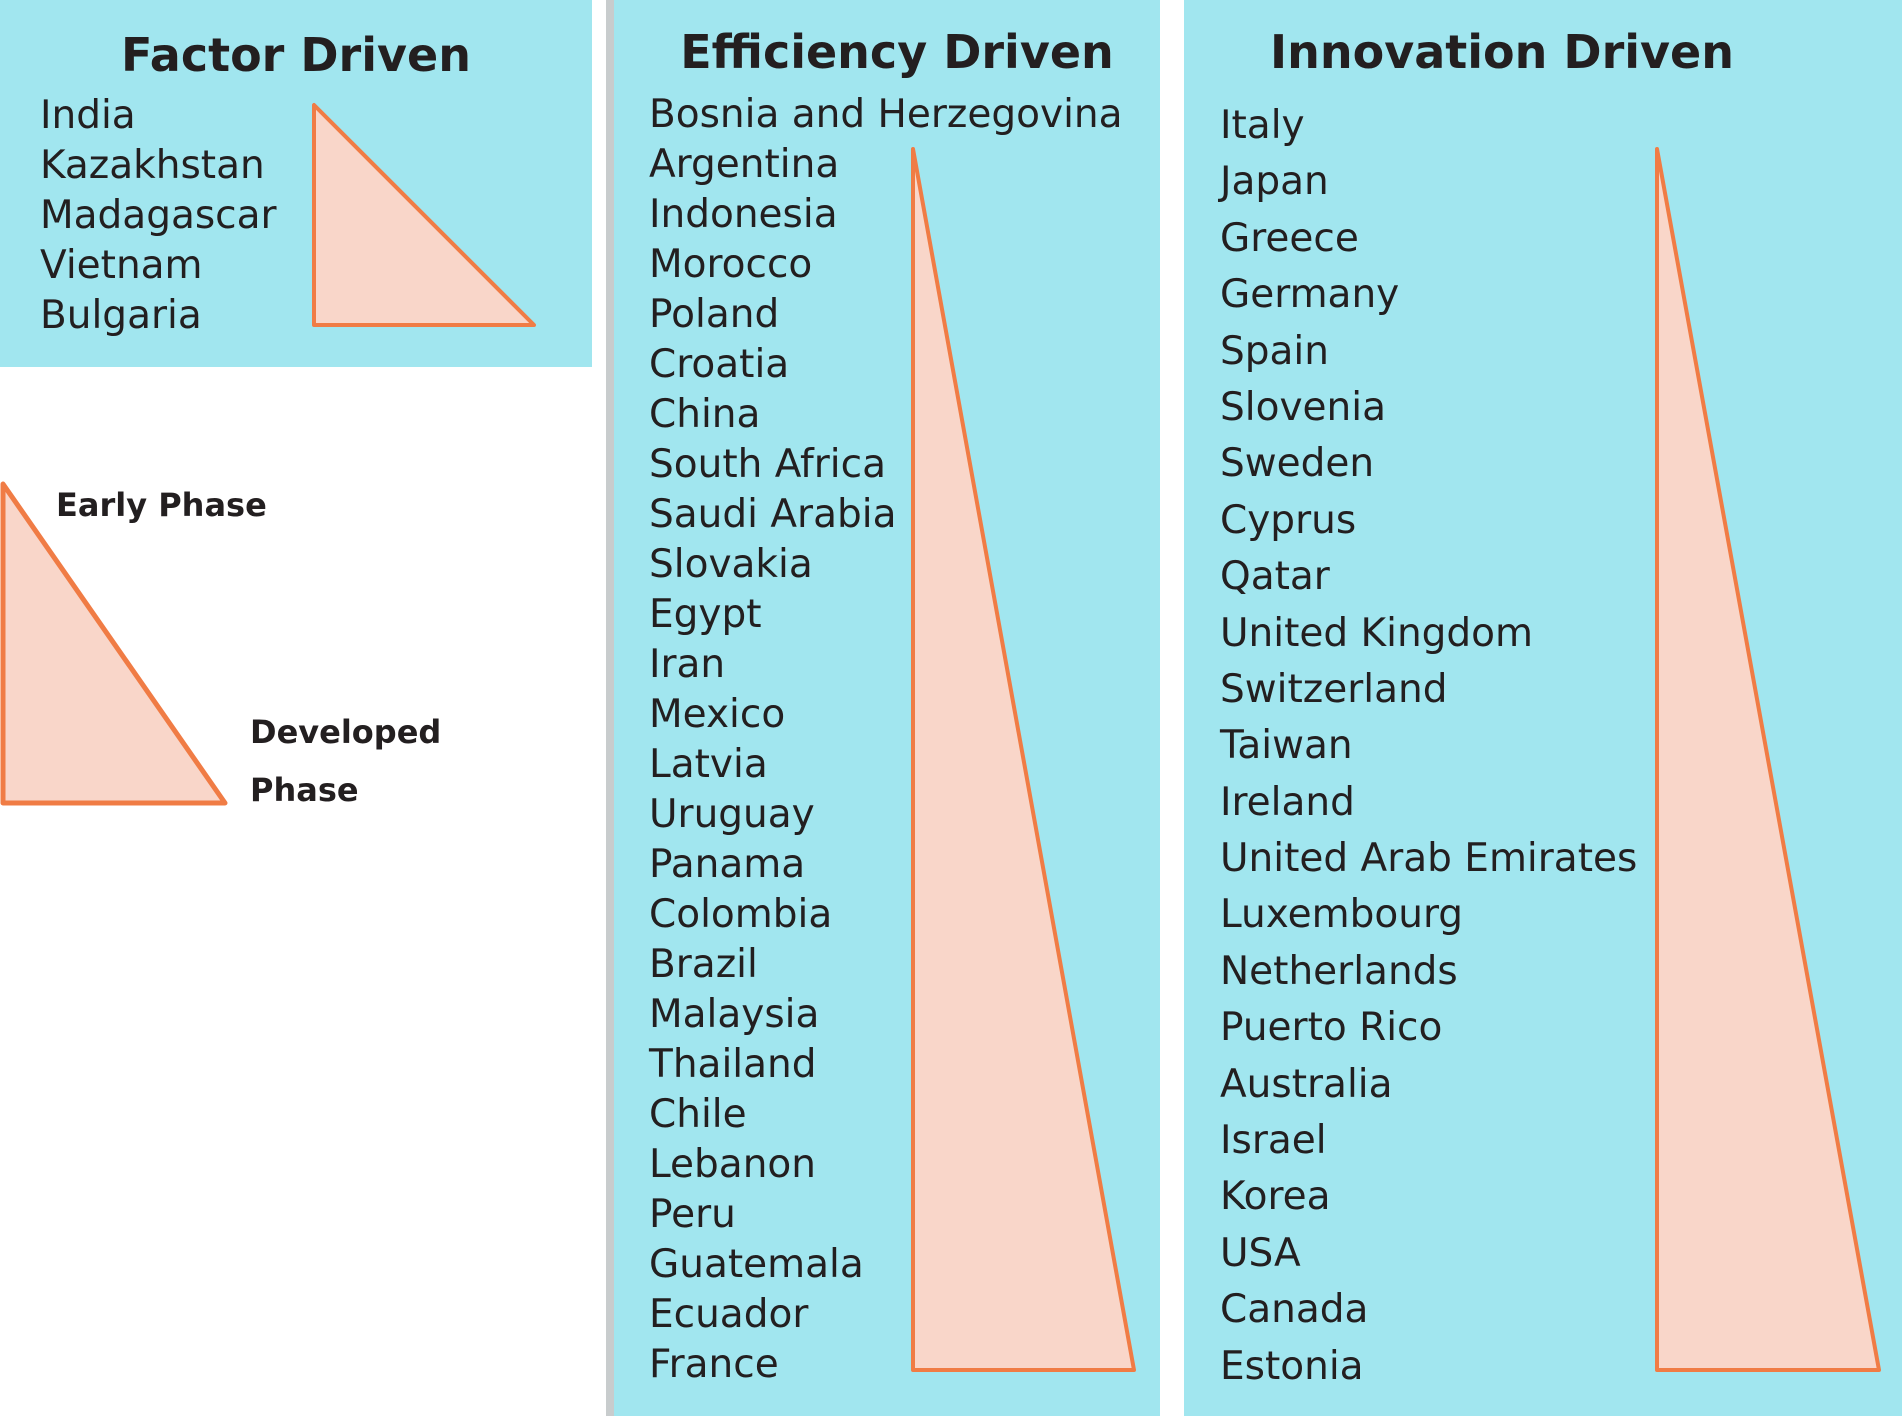 This screenshot has width=1902, height=1416. What do you see at coordinates (1273, 1141) in the screenshot?
I see `country-item: Israel` at bounding box center [1273, 1141].